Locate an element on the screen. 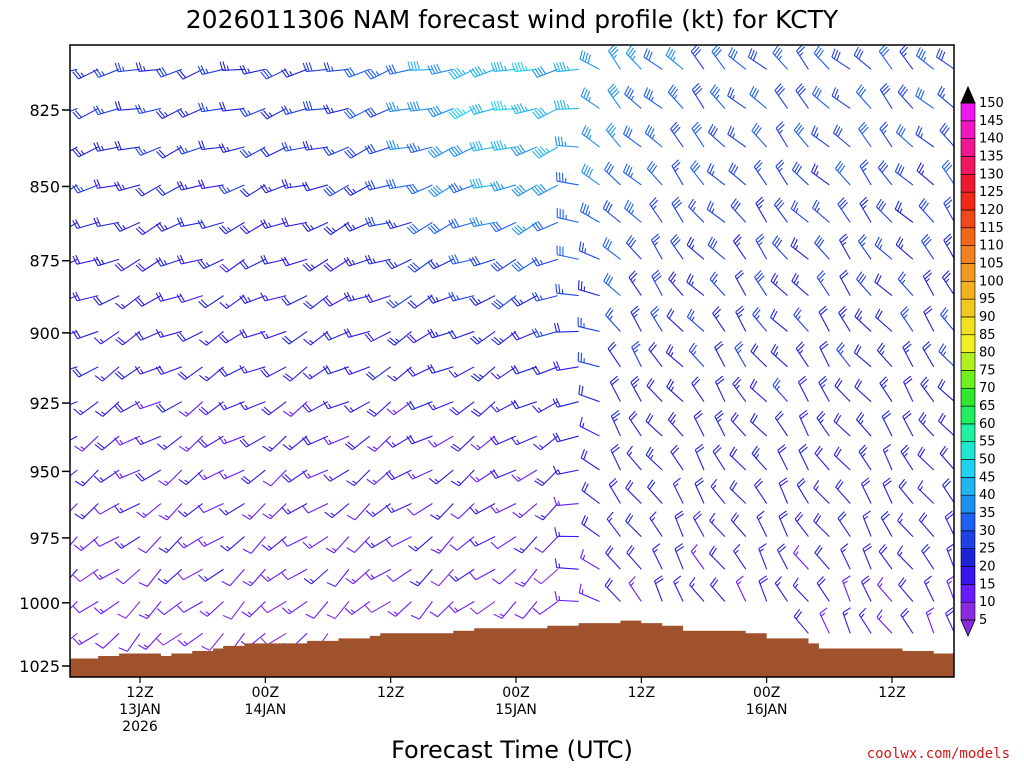 Image resolution: width=1024 pixels, height=768 pixels. colorbar-label: 95 is located at coordinates (987, 299).